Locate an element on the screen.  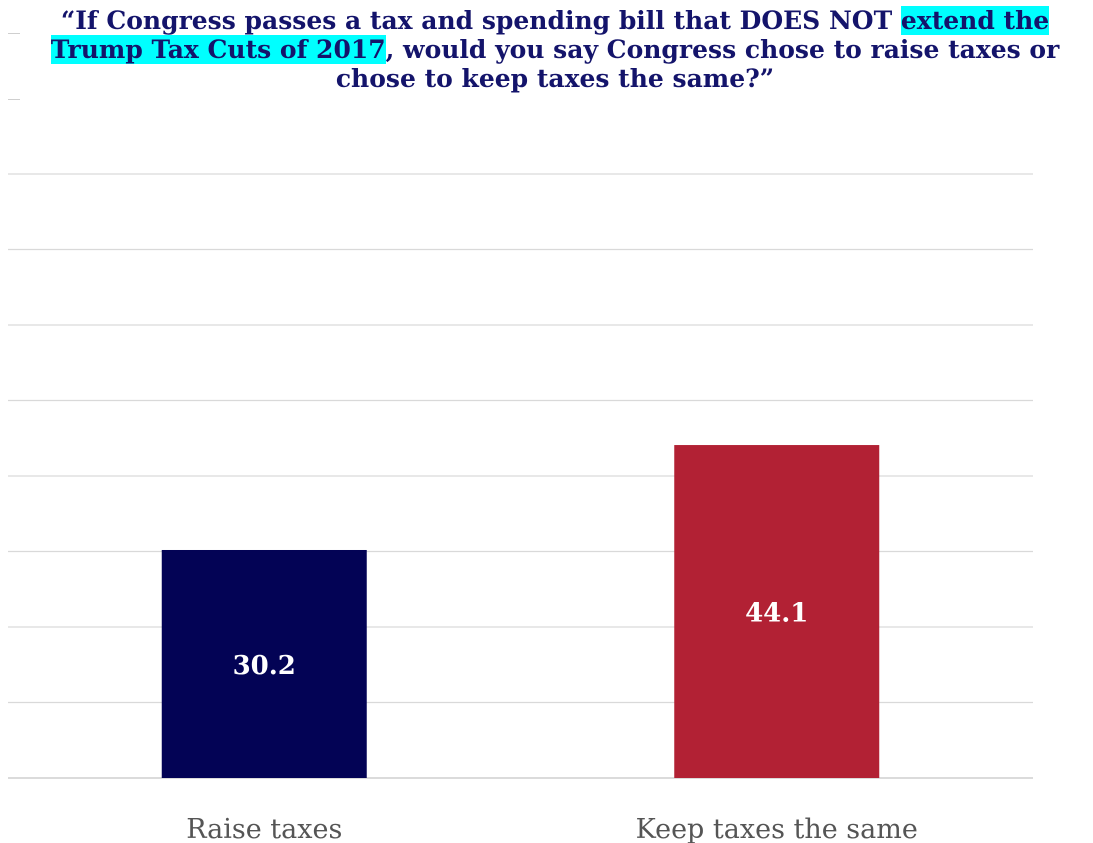
bar-keep-taxes-the-same is located at coordinates (777, 611).